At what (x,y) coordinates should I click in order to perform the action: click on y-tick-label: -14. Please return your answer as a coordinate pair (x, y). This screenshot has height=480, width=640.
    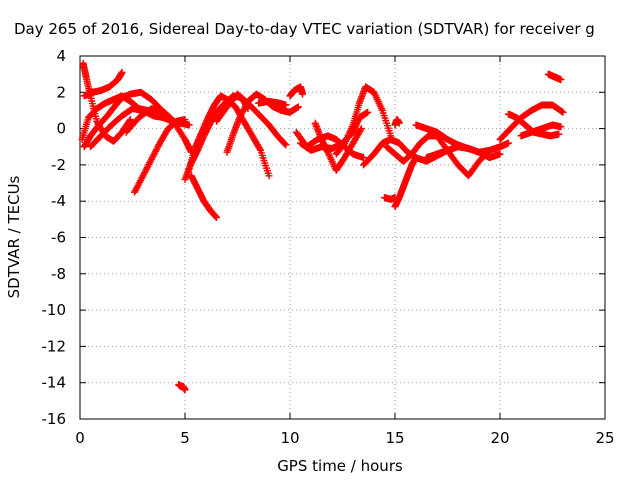
    Looking at the image, I should click on (54, 383).